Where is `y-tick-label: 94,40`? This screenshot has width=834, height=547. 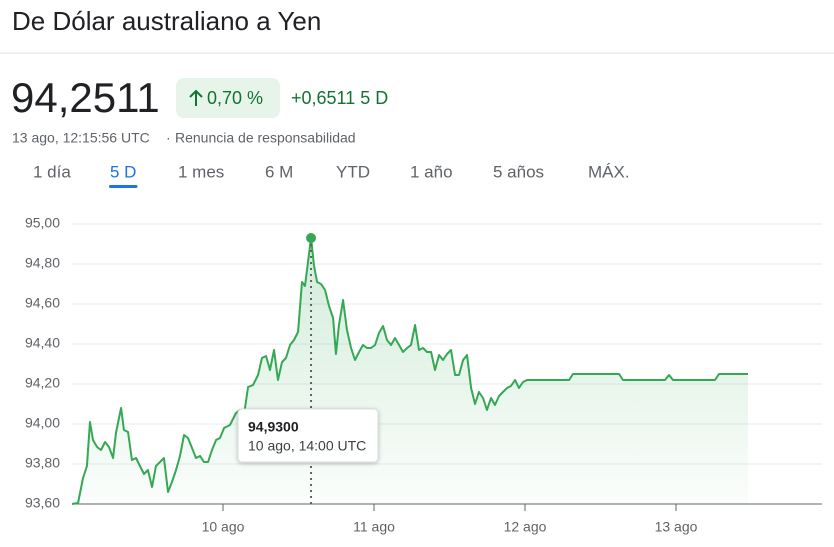 y-tick-label: 94,40 is located at coordinates (42, 343).